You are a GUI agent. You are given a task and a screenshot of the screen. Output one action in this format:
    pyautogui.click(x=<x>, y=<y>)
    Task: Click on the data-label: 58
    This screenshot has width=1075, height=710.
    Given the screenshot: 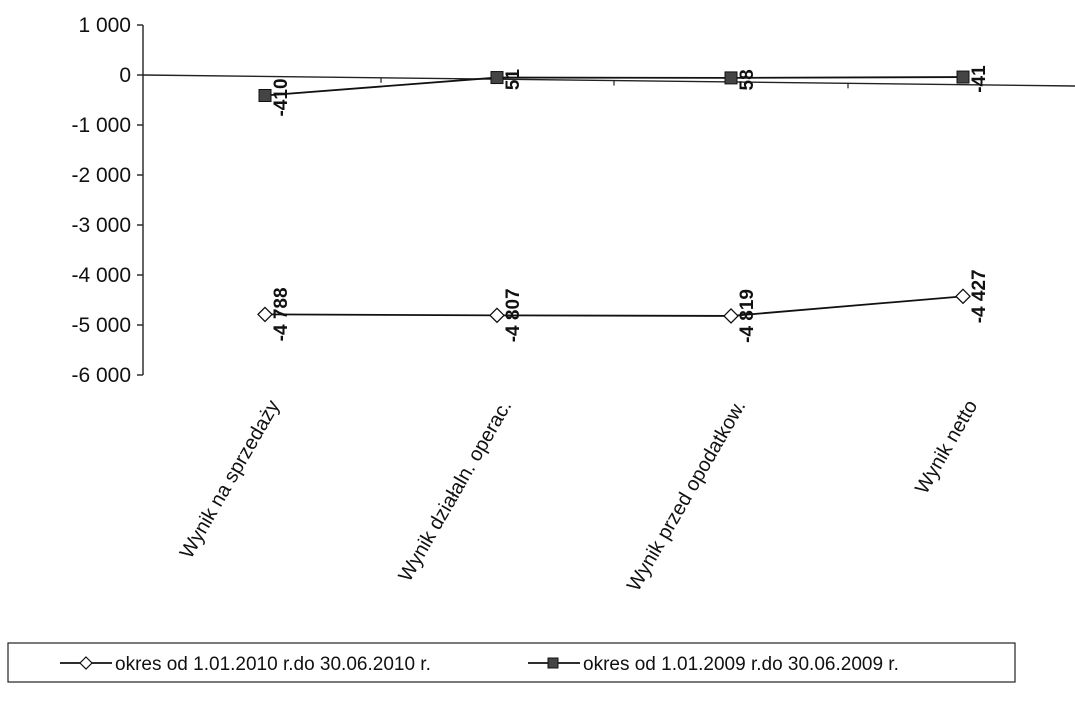 What is the action you would take?
    pyautogui.click(x=747, y=79)
    